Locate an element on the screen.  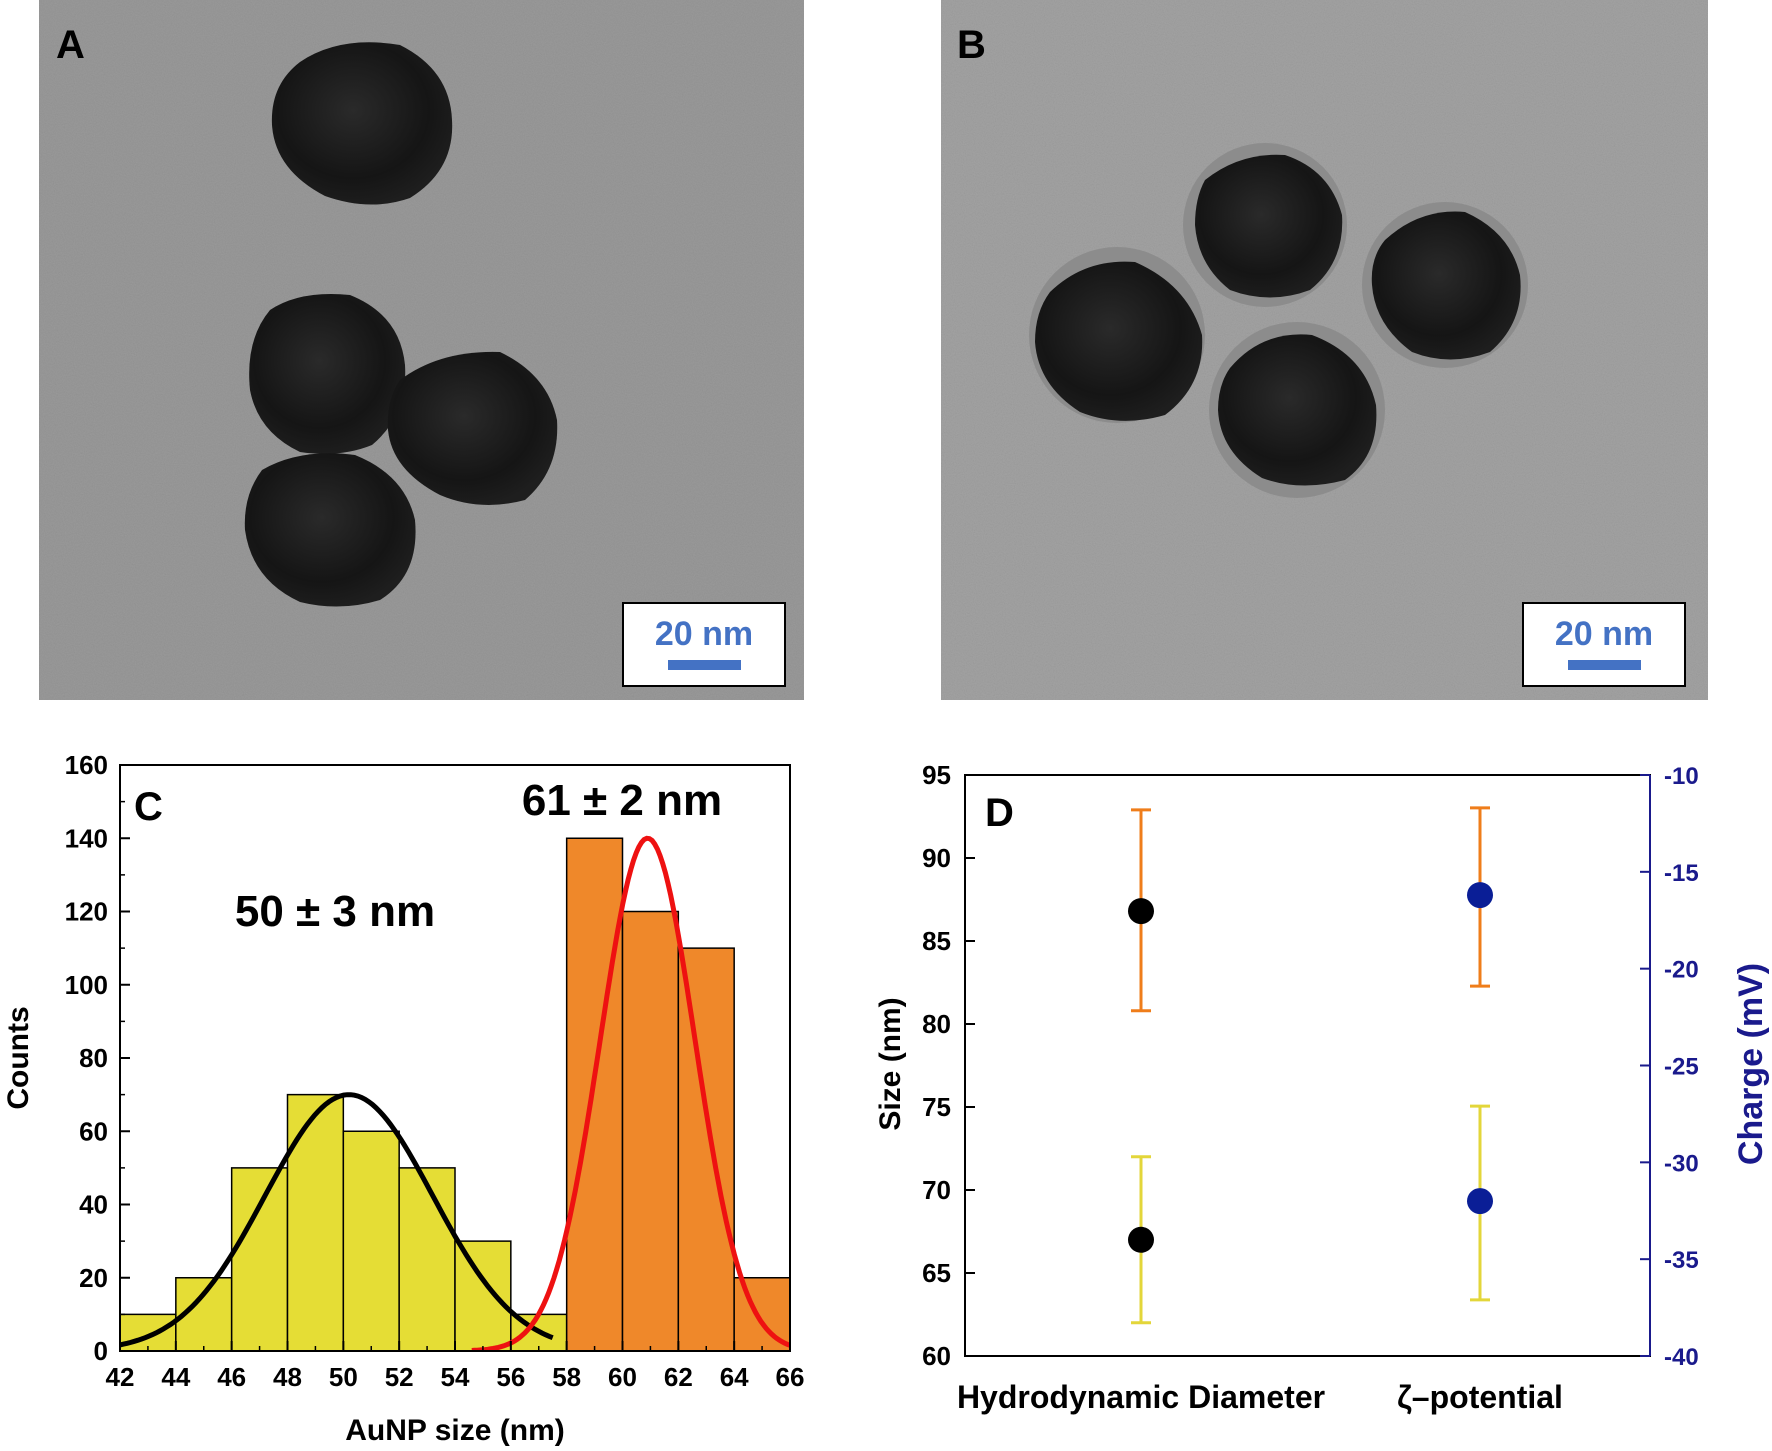
x-tick-label: 42 is located at coordinates (120, 1377).